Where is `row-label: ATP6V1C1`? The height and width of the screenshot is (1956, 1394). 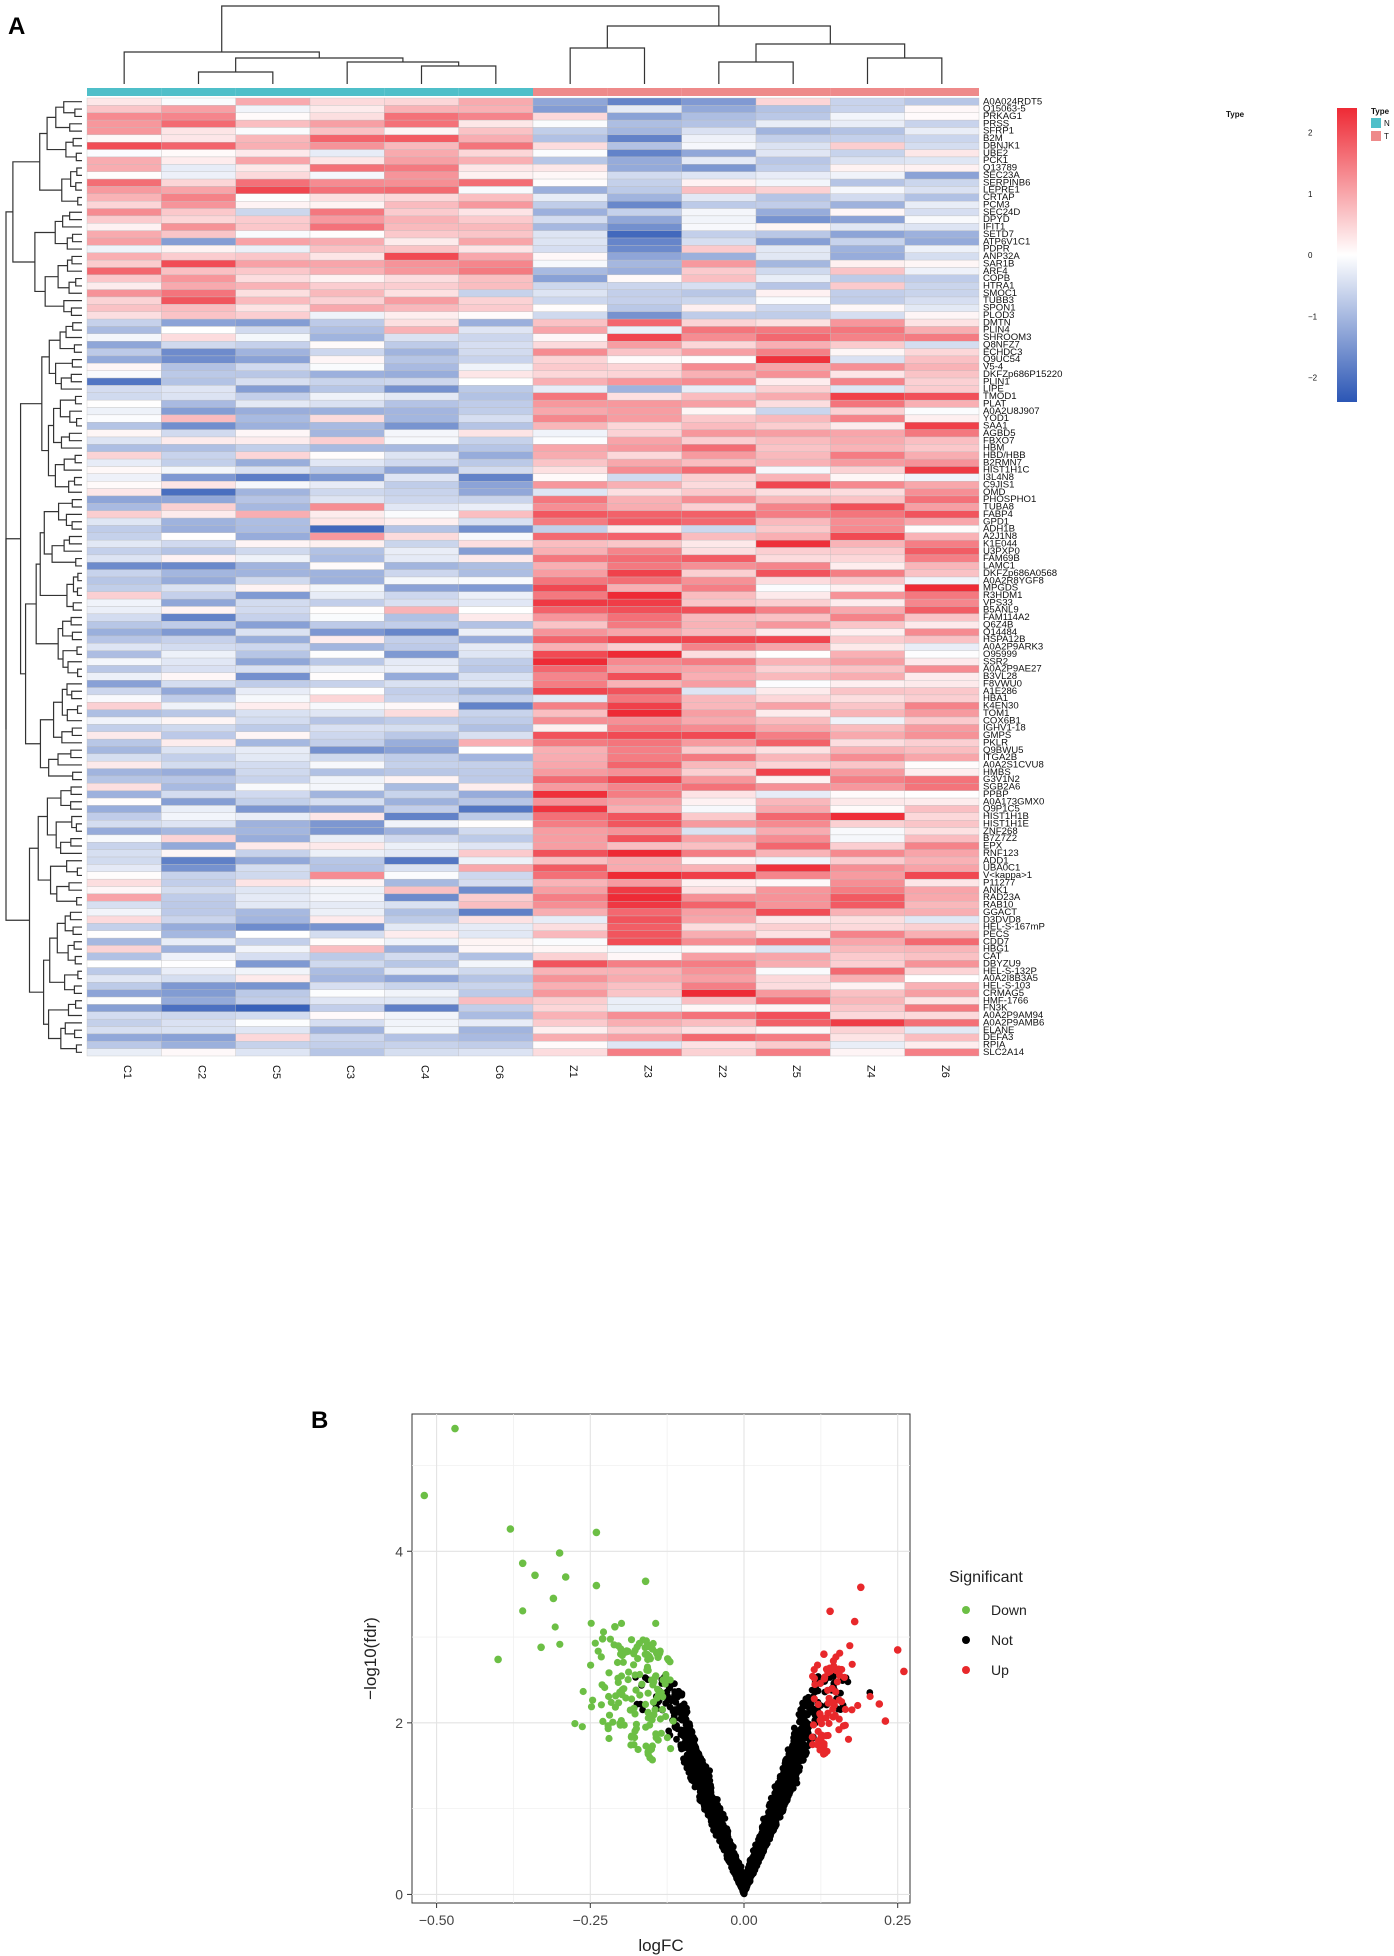
row-label: ATP6V1C1 is located at coordinates (1006, 241).